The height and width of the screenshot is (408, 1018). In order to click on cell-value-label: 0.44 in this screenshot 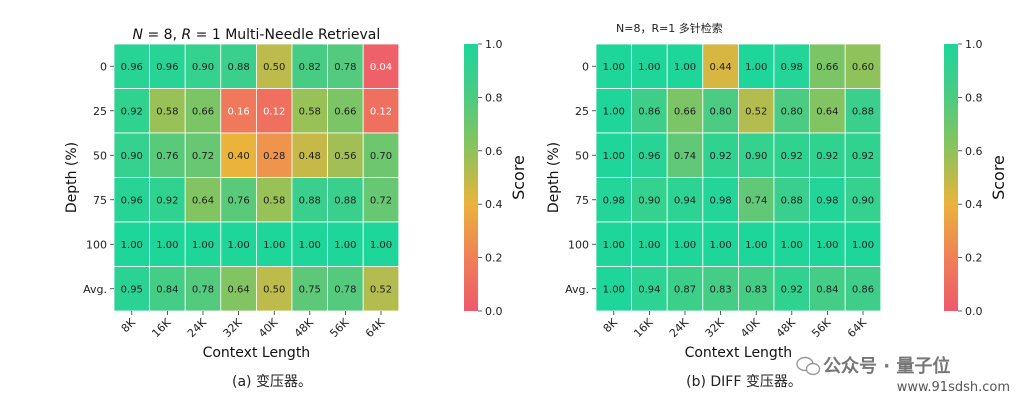, I will do `click(720, 67)`.